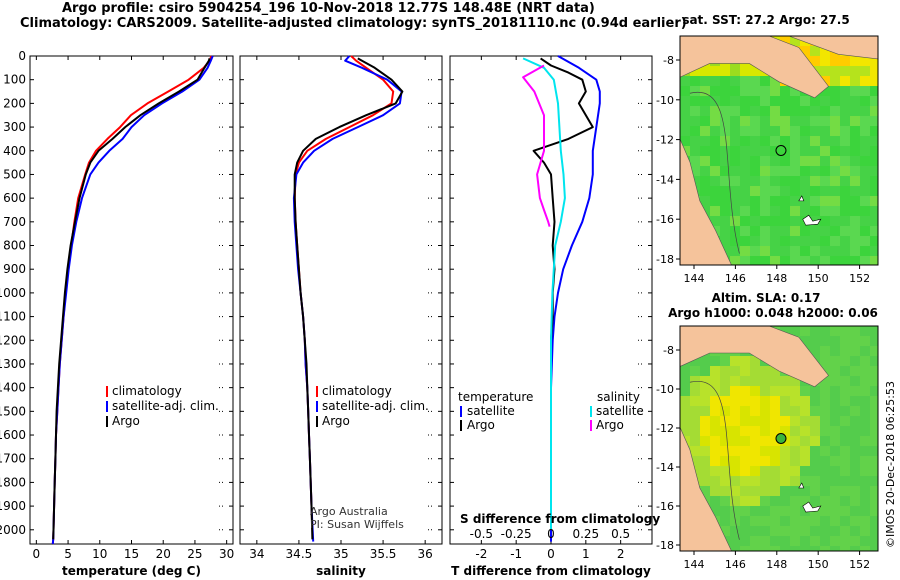 This screenshot has height=580, width=900. I want to click on secondary-x-tick-label: 0.5, so click(620, 534).